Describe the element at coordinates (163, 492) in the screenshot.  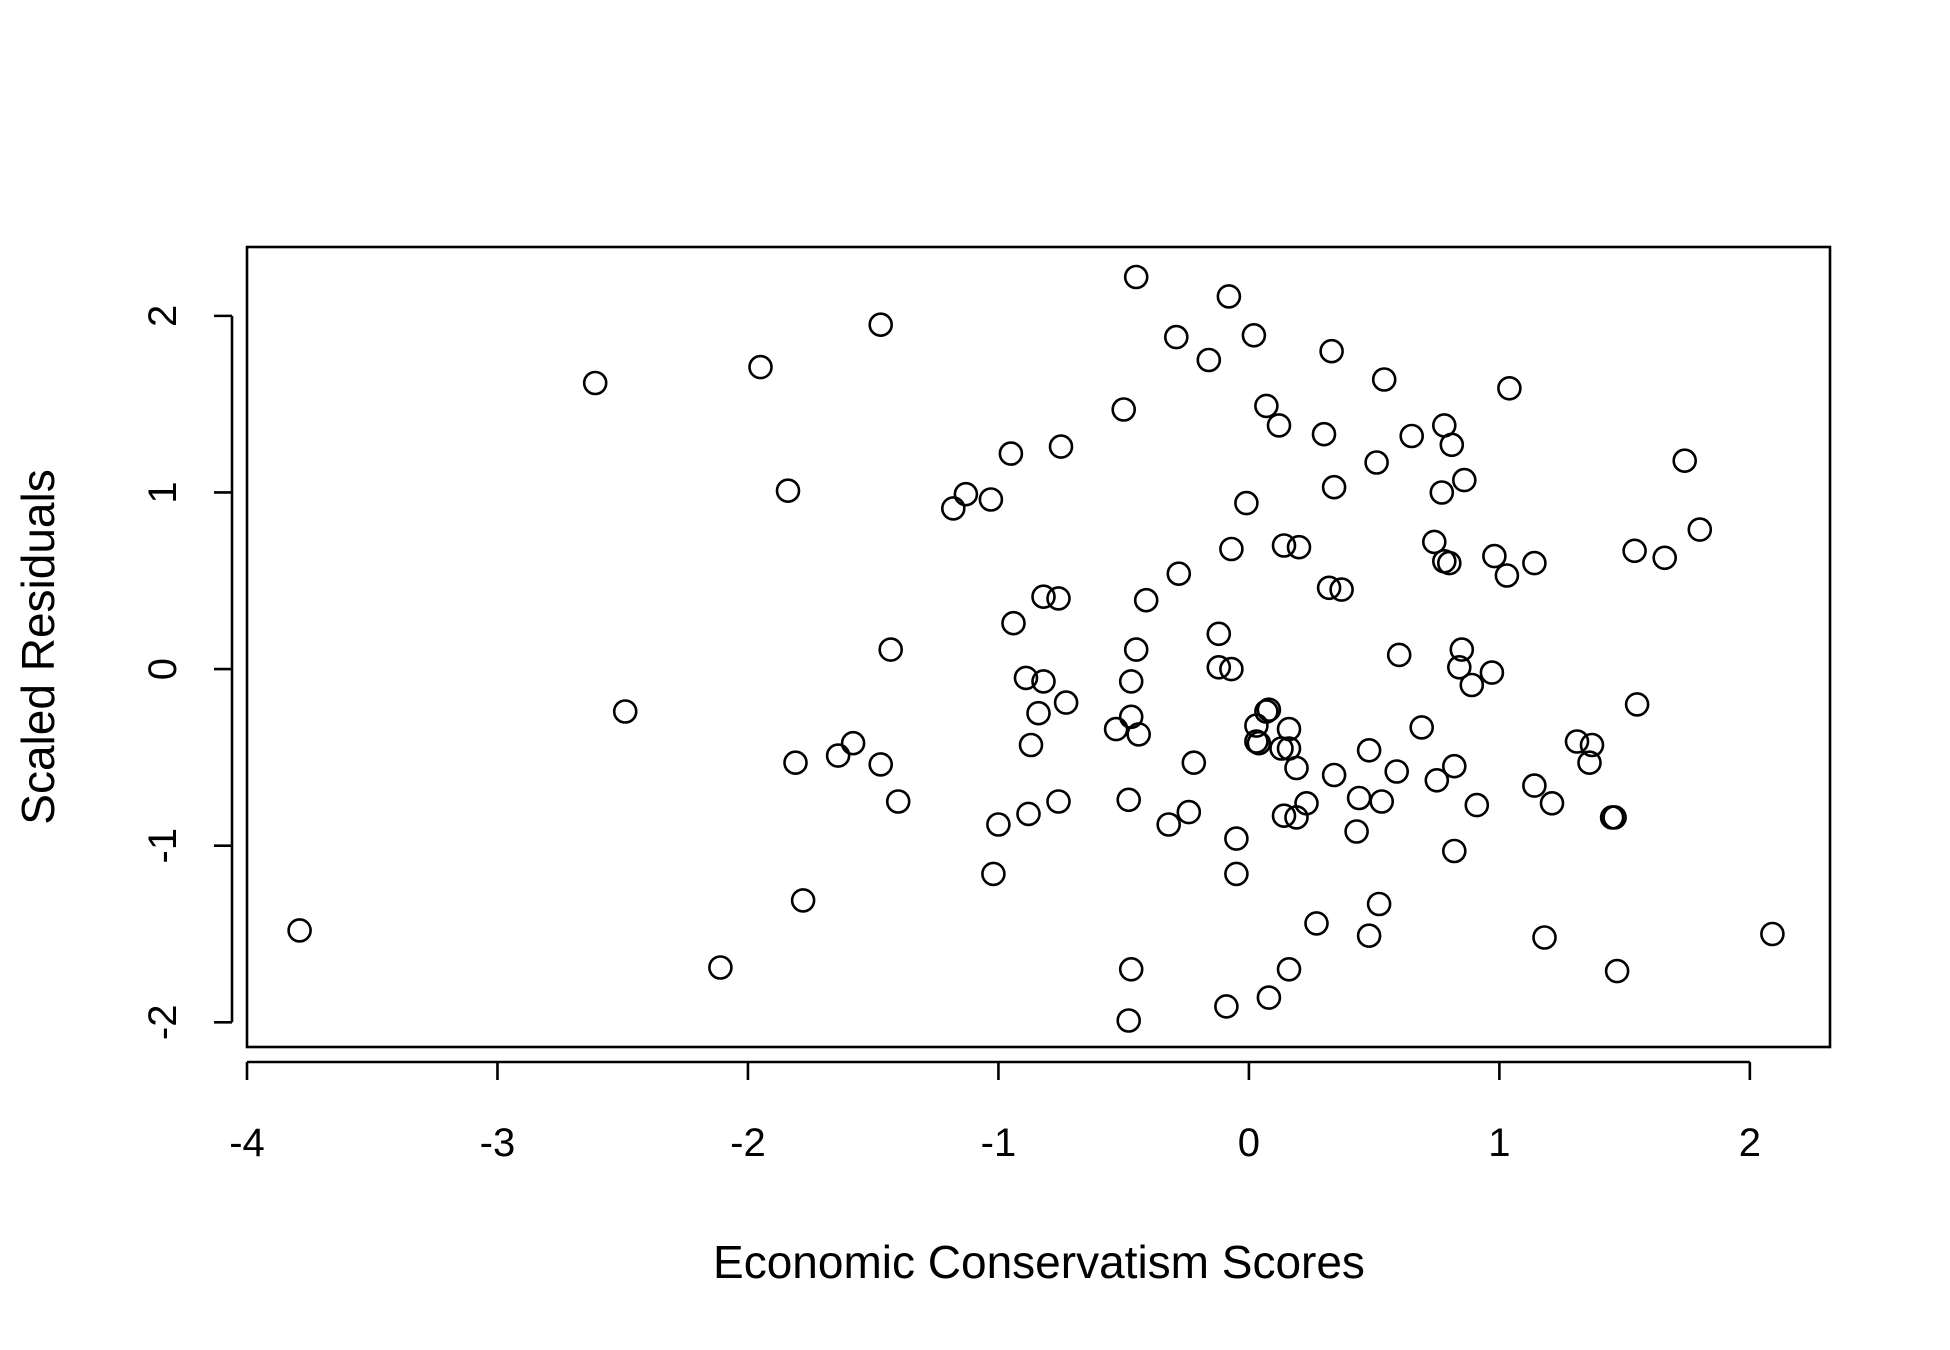
I see `y-tick-label-3: 1` at that location.